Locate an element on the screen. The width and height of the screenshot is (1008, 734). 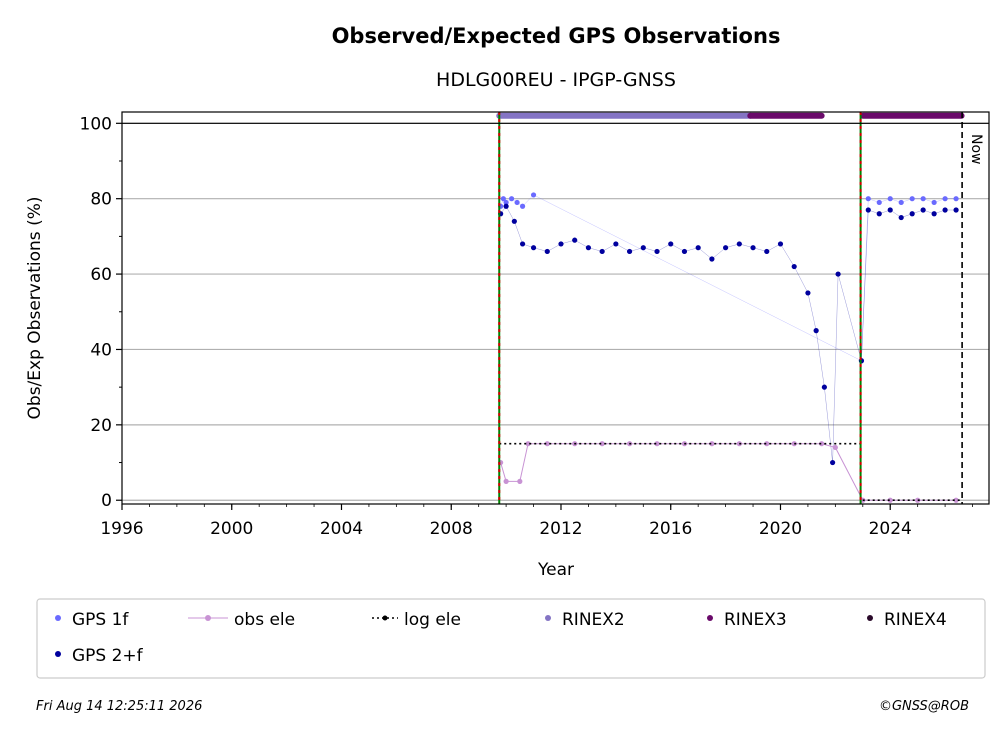
x-tick-label: 2012 is located at coordinates (560, 529).